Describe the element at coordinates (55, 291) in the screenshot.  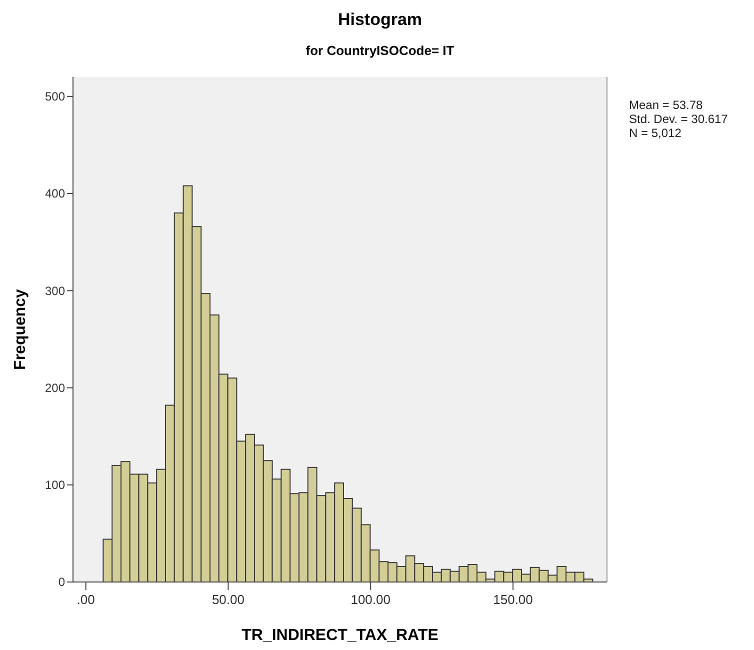
I see `y-tick-label: 300` at that location.